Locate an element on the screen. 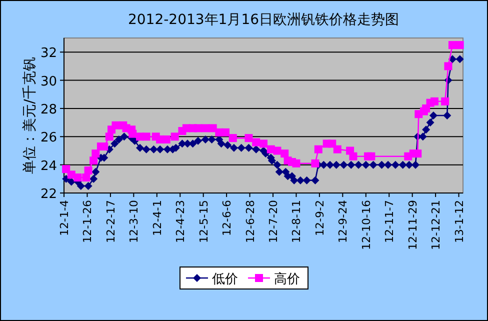 The width and height of the screenshot is (488, 321). y-tick-label: 30 is located at coordinates (48, 82).